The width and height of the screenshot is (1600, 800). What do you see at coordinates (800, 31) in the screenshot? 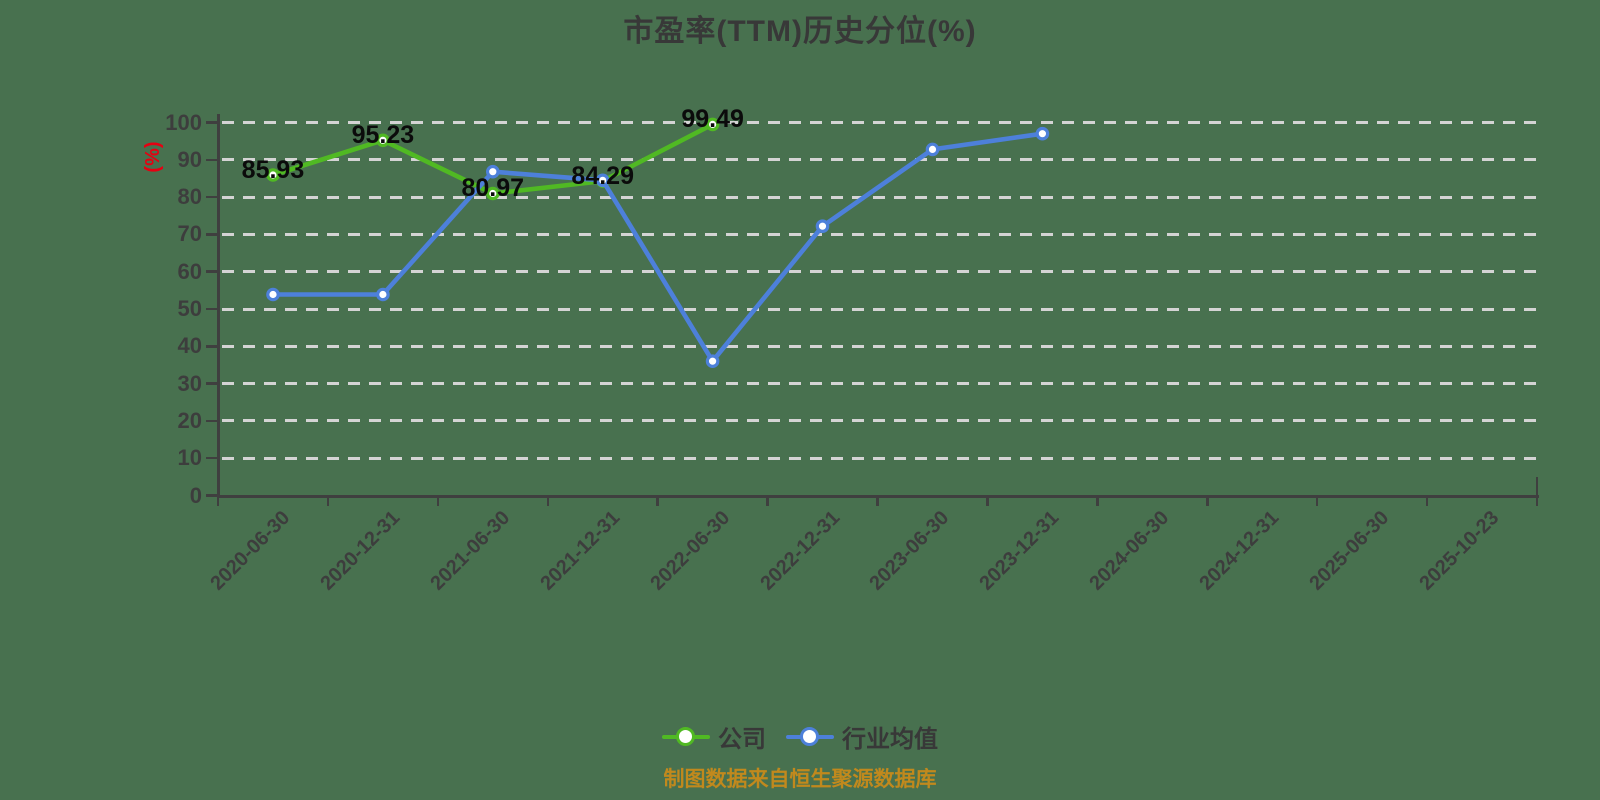
I see `chart-title: 市盈率(TTM)历史分位(%)` at bounding box center [800, 31].